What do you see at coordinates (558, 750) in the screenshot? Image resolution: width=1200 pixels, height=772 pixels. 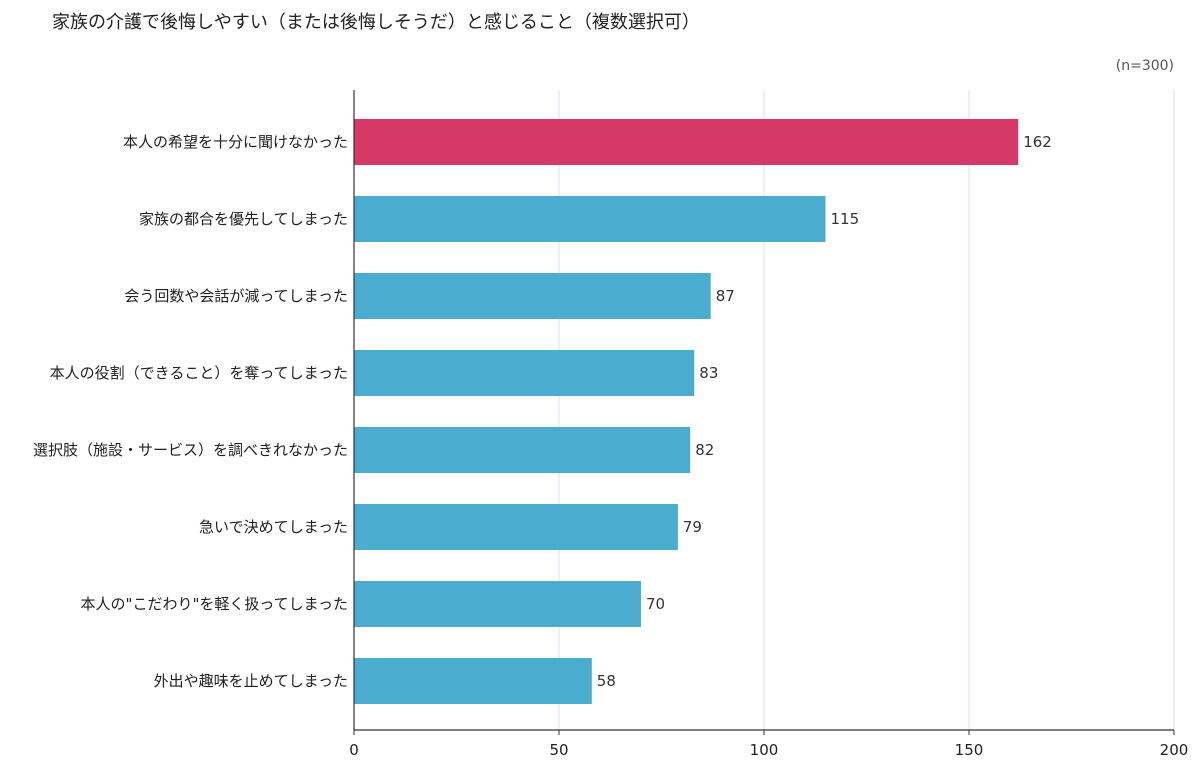 I see `x-tick-label: 50` at bounding box center [558, 750].